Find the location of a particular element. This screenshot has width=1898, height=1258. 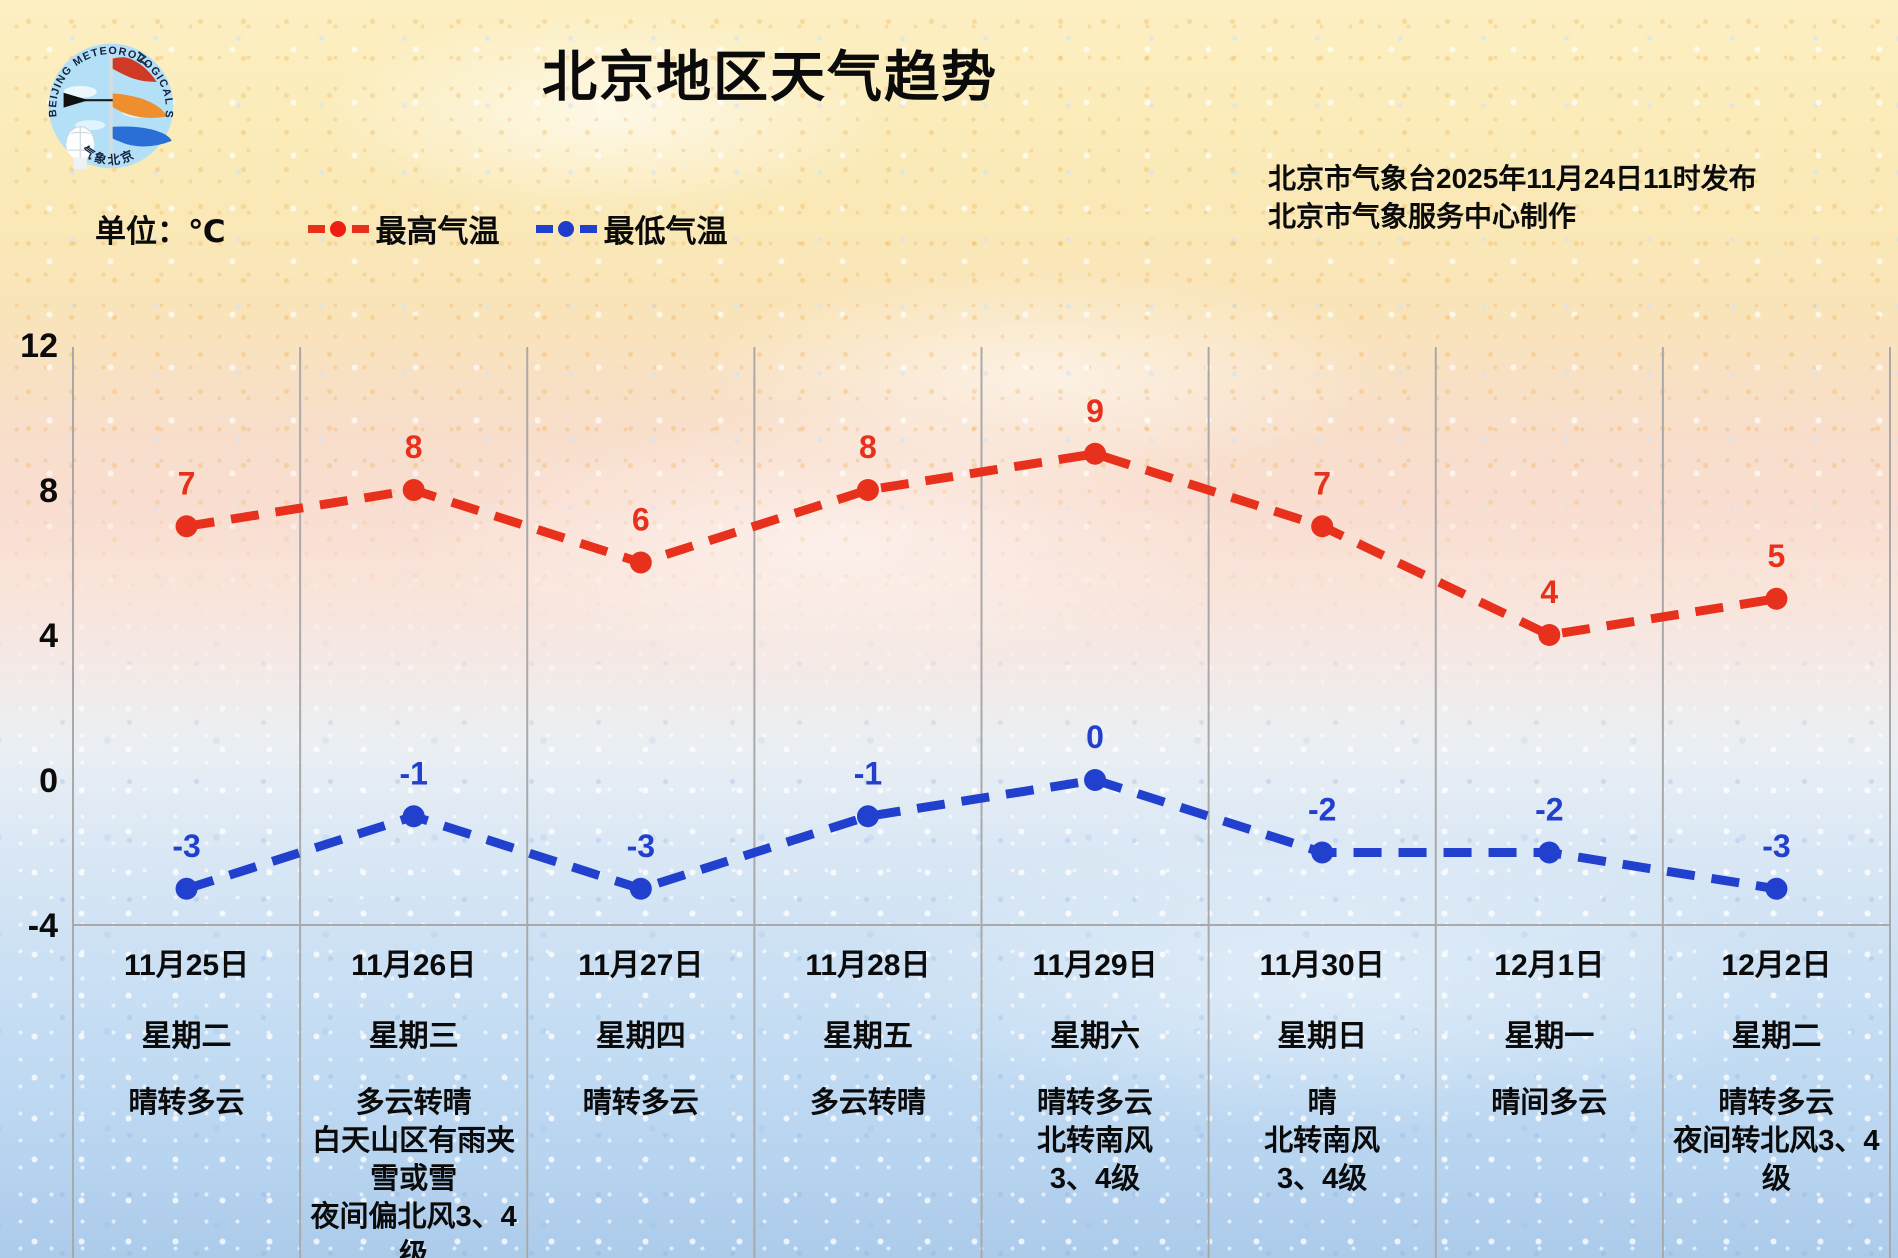

day-weather: 晴间多云 is located at coordinates (1549, 1103).